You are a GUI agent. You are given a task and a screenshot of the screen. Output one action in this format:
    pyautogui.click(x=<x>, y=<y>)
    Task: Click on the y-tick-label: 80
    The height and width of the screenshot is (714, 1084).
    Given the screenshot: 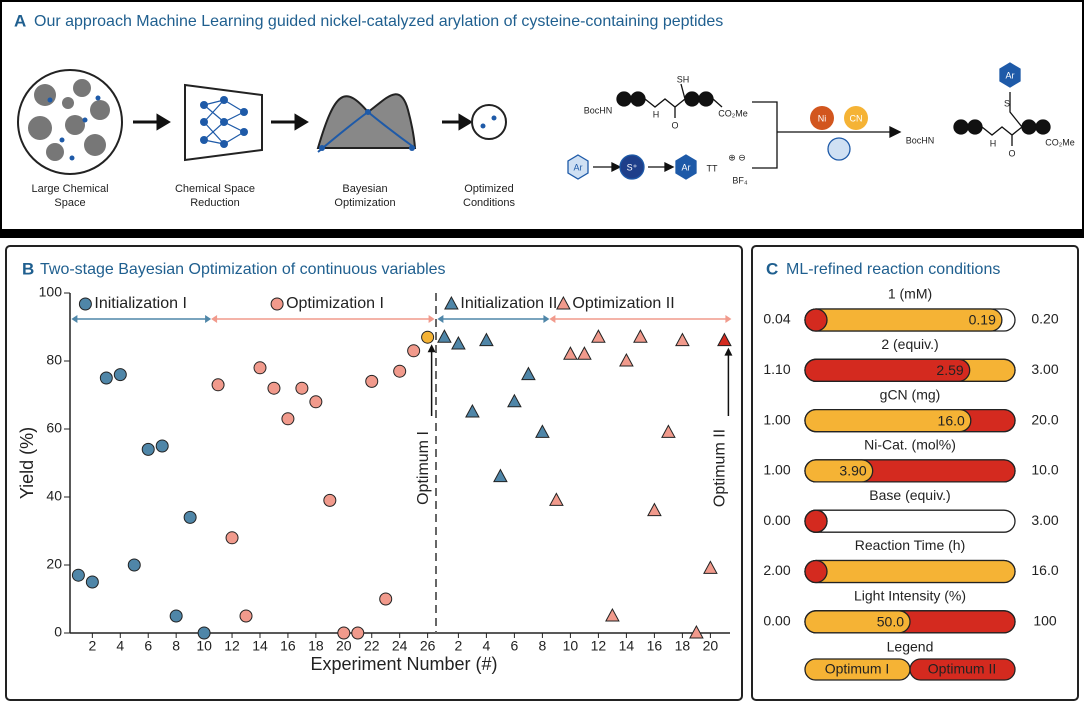 What is the action you would take?
    pyautogui.click(x=54, y=360)
    